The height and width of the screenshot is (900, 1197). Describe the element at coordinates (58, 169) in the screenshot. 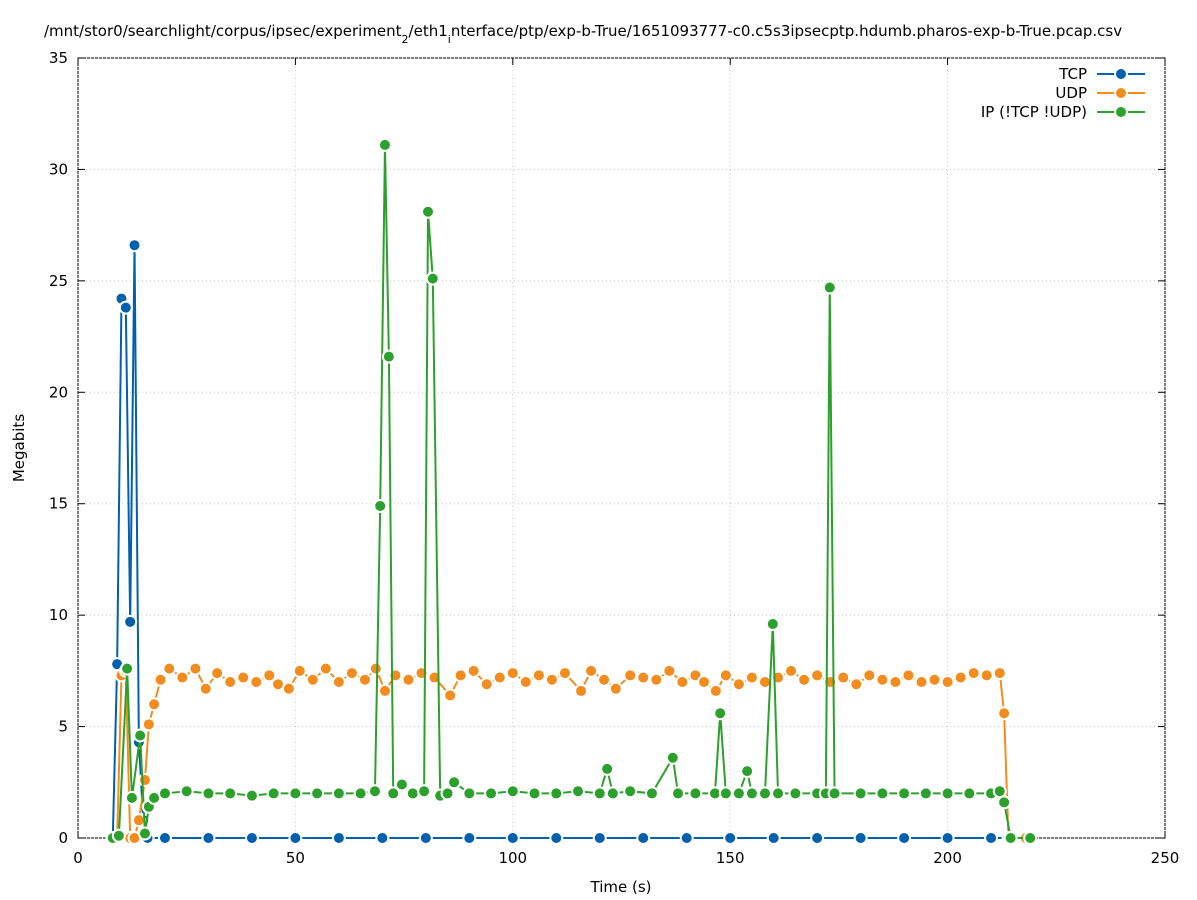

I see `y-tick-label: 30` at that location.